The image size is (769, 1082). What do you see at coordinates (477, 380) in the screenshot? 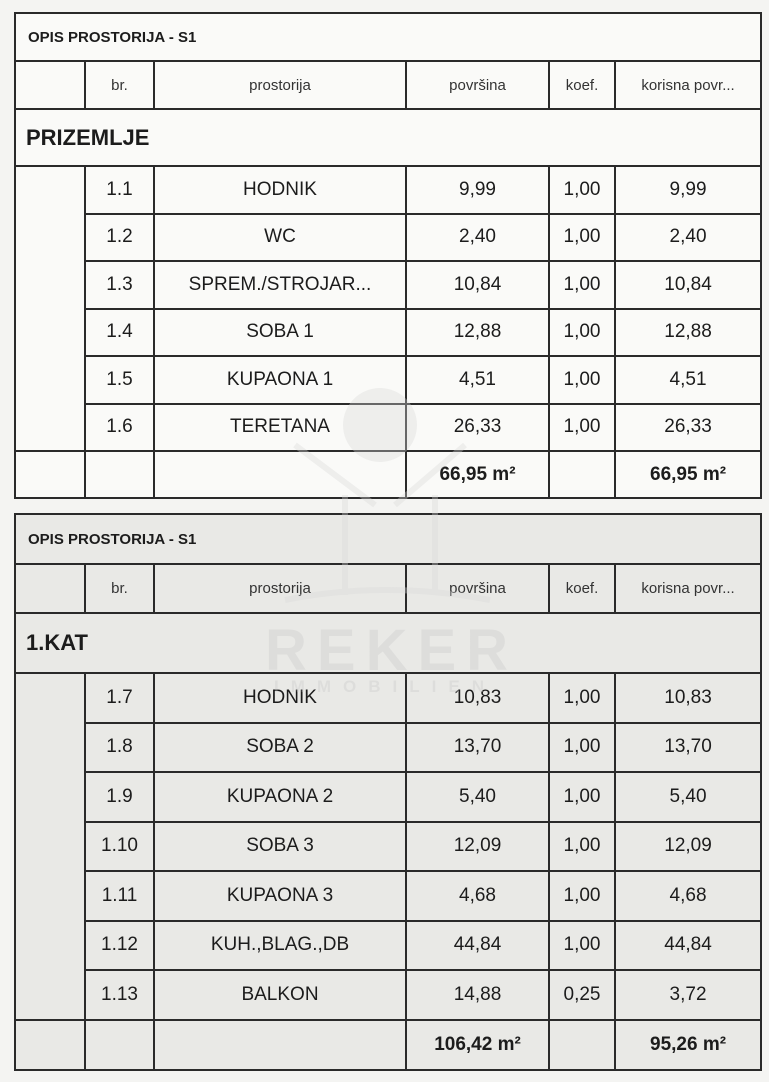
I see `cell-area: 4,51` at bounding box center [477, 380].